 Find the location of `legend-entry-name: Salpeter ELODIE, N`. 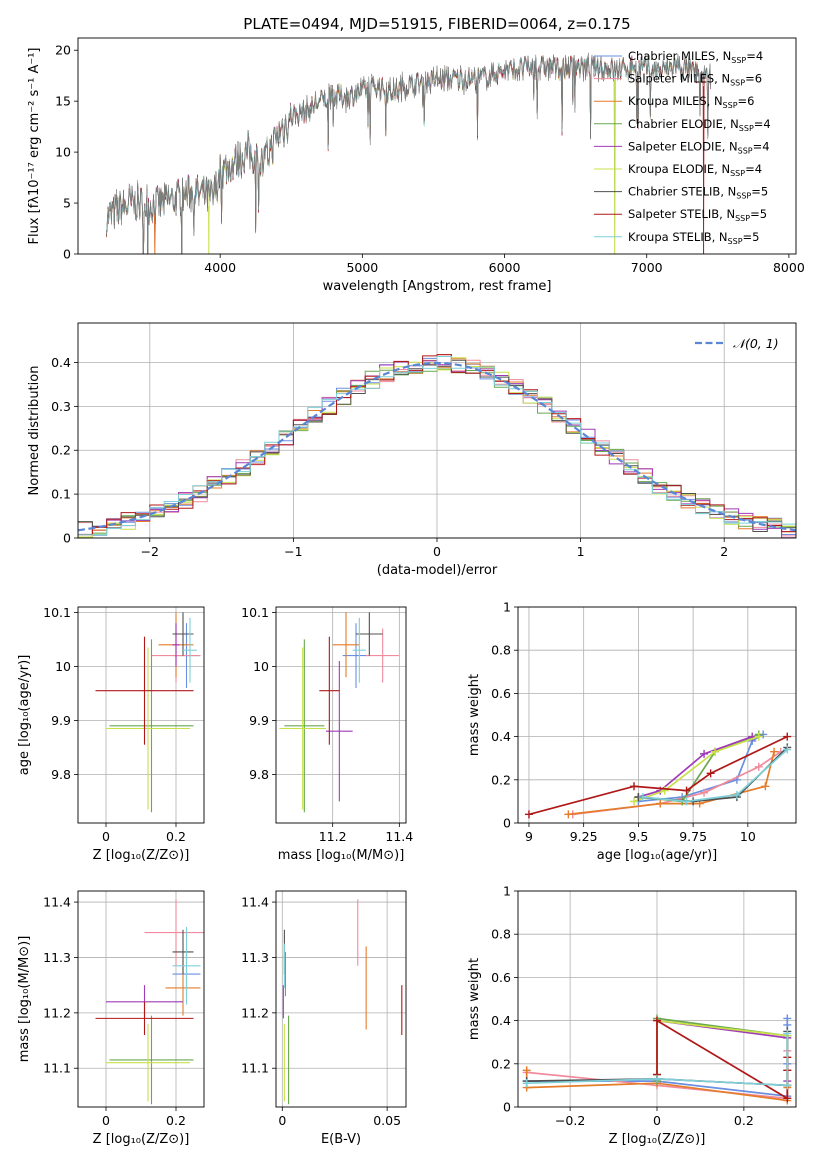

legend-entry-name: Salpeter ELODIE, N is located at coordinates (683, 146).